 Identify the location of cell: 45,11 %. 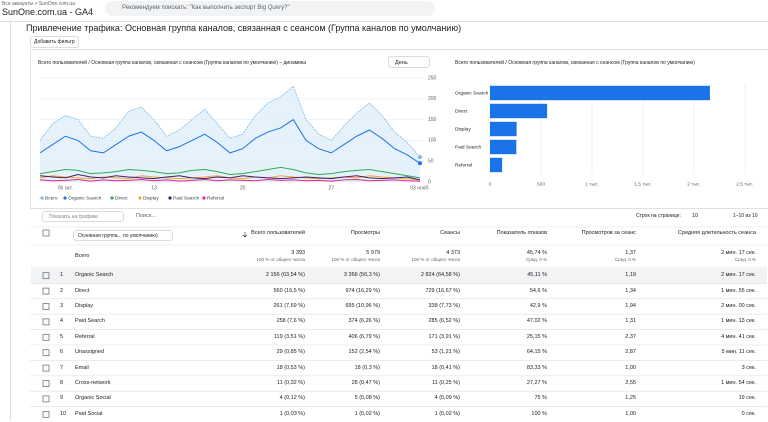
(537, 275).